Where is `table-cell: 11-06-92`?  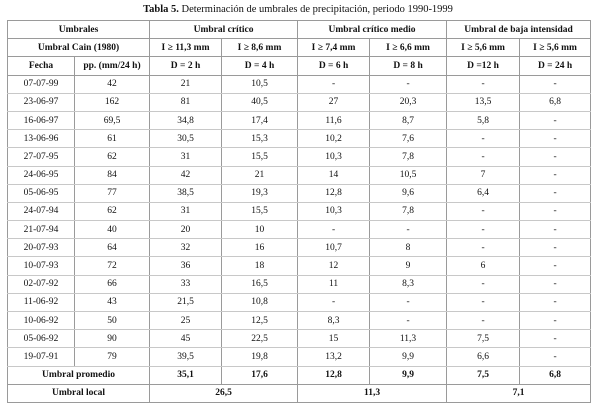
table-cell: 11-06-92 is located at coordinates (41, 302).